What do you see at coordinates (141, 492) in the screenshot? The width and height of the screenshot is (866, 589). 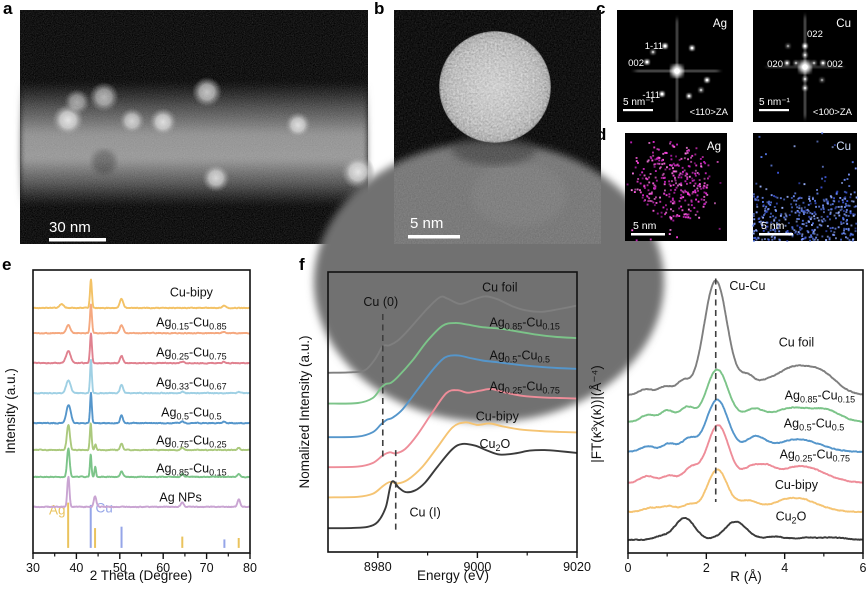 I see `series-ag-nps` at bounding box center [141, 492].